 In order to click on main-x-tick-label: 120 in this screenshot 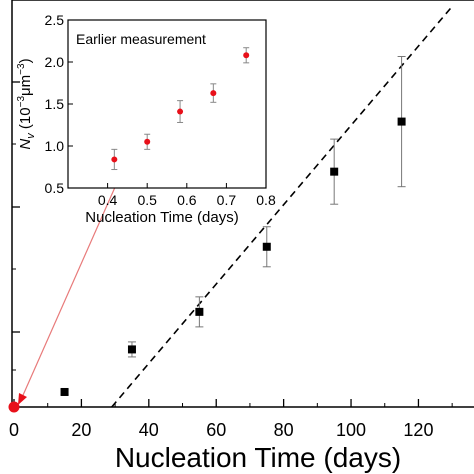, I will do `click(418, 430)`.